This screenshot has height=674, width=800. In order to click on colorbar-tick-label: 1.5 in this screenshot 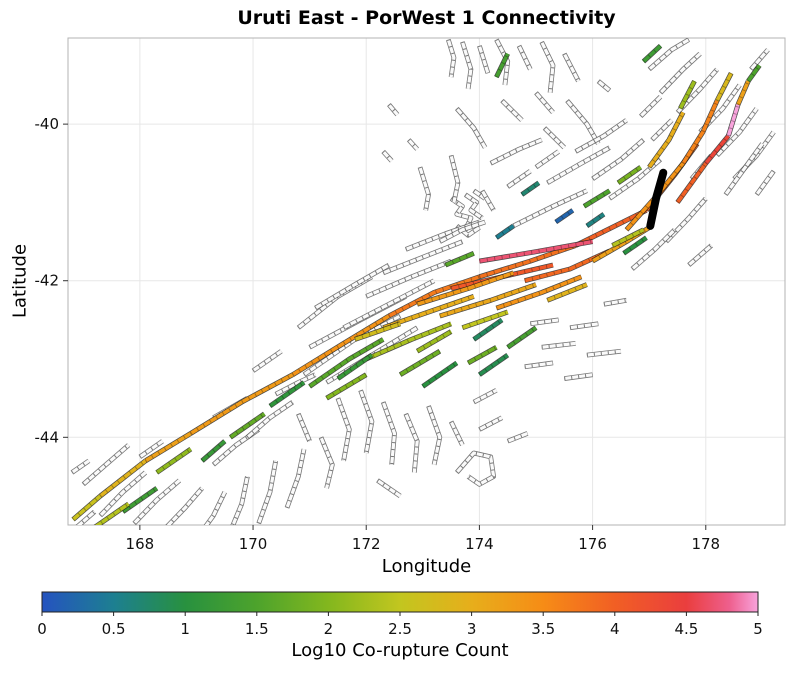, I will do `click(257, 629)`.